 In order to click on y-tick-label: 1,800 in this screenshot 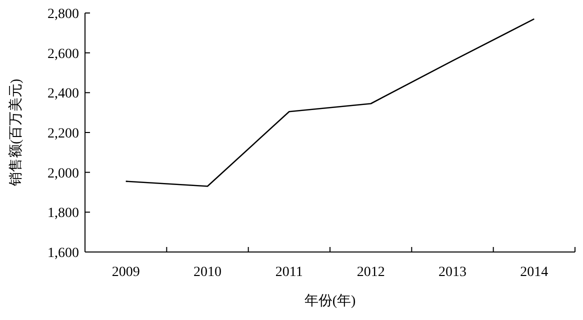, I will do `click(63, 214)`.